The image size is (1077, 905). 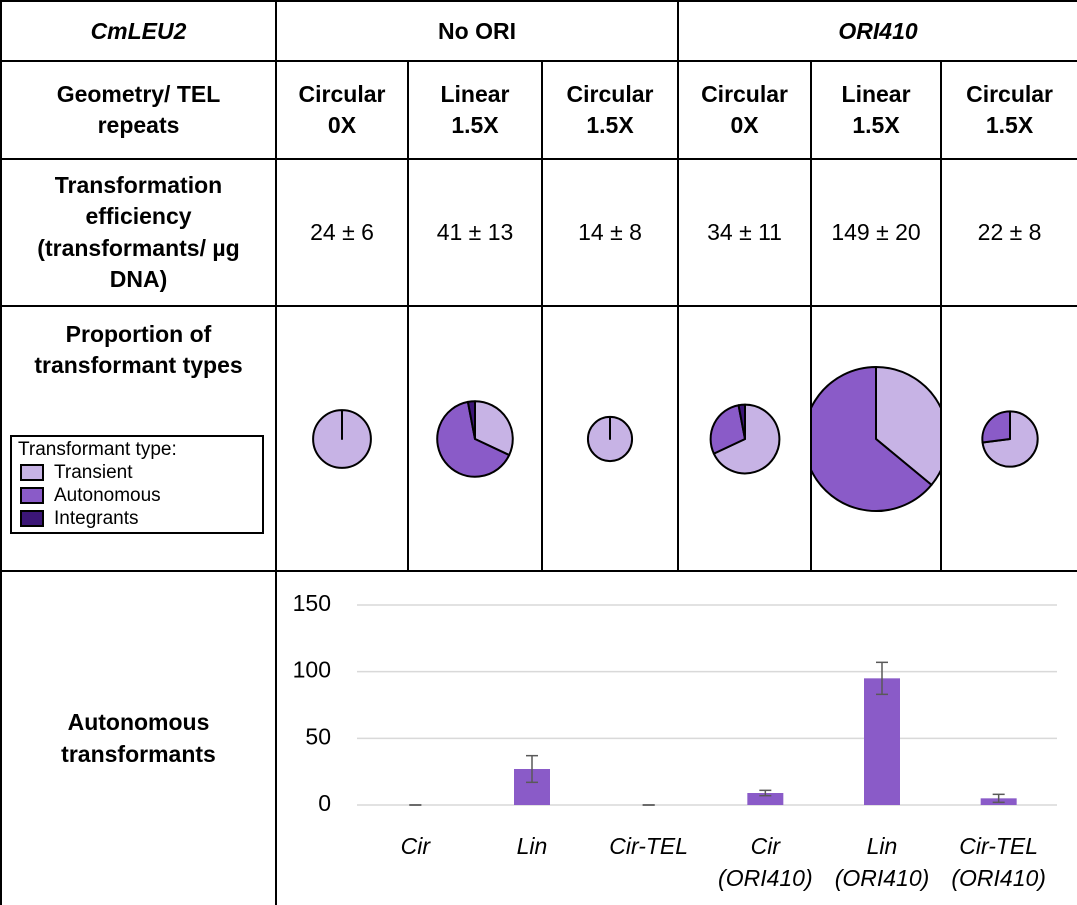 I want to click on y-tick-label: 50, so click(x=318, y=736).